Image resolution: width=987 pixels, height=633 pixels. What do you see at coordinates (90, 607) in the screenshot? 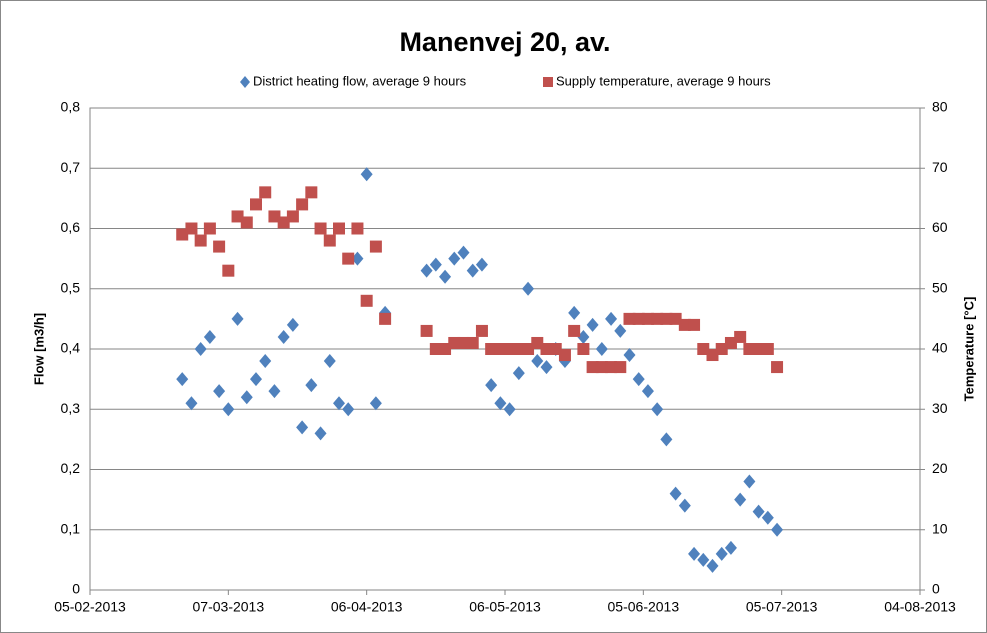
I see `x-tick-label: 05-02-2013` at bounding box center [90, 607].